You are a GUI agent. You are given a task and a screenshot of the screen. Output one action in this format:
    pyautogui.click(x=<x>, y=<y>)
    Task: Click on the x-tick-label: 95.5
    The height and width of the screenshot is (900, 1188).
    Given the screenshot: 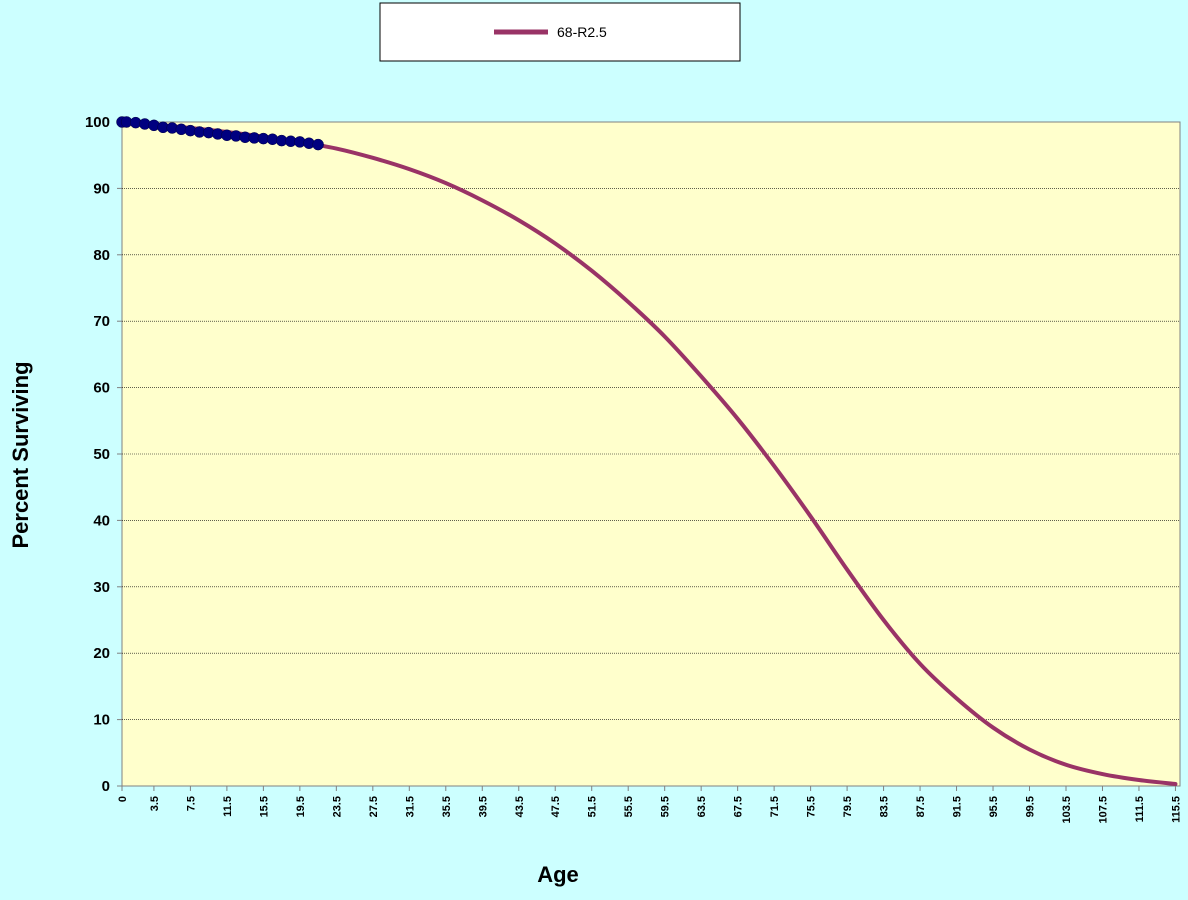 What is the action you would take?
    pyautogui.click(x=994, y=806)
    